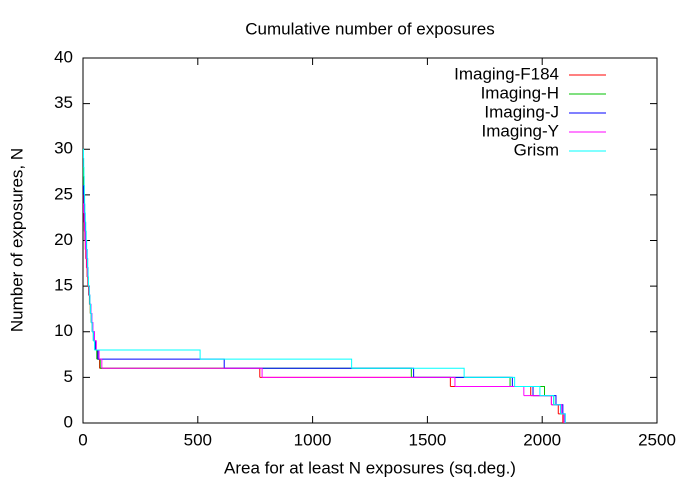 Image resolution: width=692 pixels, height=485 pixels. What do you see at coordinates (542, 439) in the screenshot?
I see `x-tick-label: 2000` at bounding box center [542, 439].